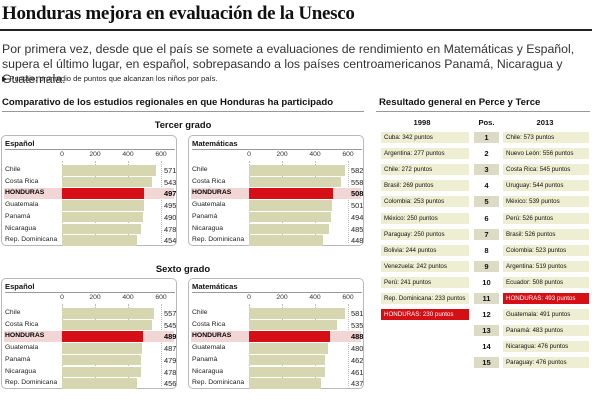 This screenshot has width=592, height=400. Describe the element at coordinates (486, 266) in the screenshot. I see `position-cell: 9` at that location.